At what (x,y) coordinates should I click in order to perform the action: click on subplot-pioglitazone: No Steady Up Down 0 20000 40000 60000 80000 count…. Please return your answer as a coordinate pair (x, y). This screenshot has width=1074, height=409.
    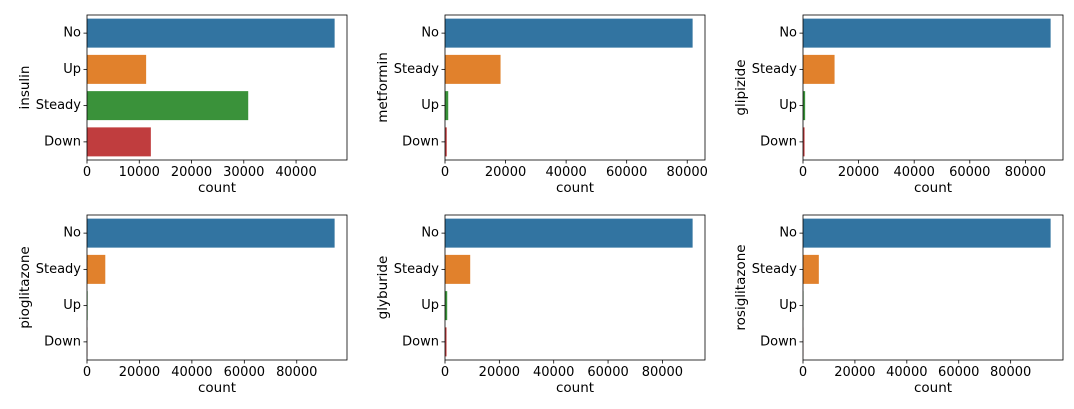
    Looking at the image, I should click on (182, 305).